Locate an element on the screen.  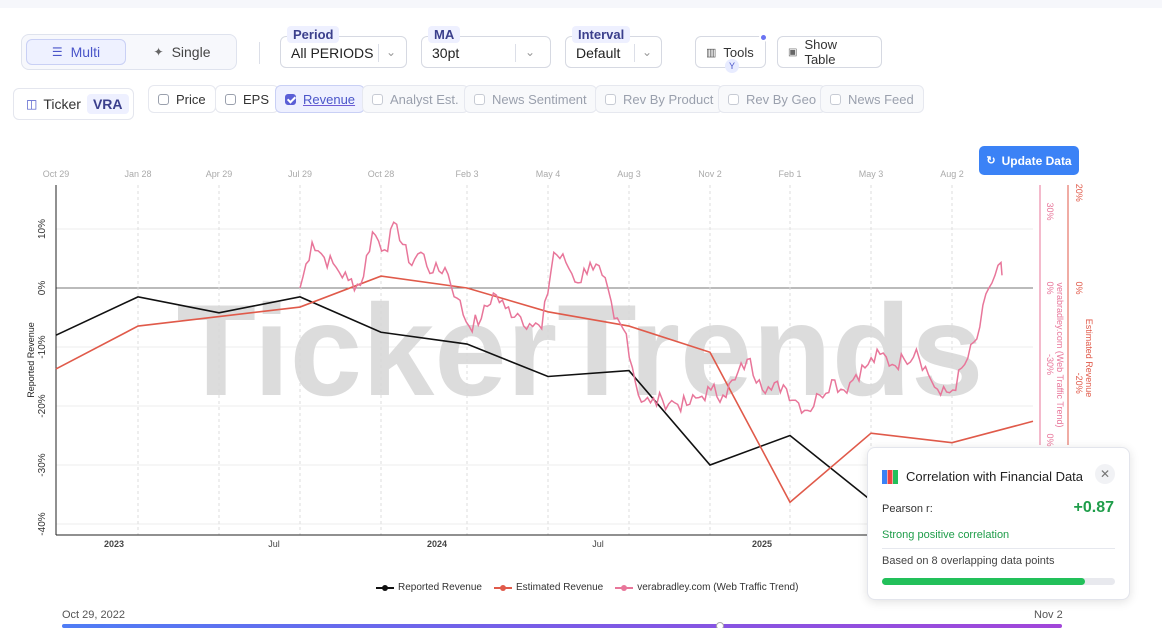
chip-label: News Feed is located at coordinates (881, 99).